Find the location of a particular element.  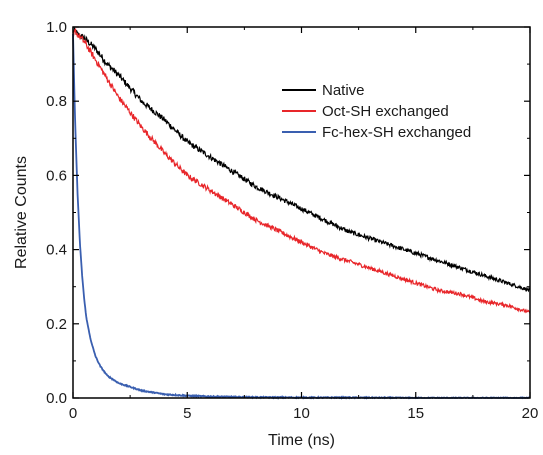

y-tick-label: 0.6 is located at coordinates (56, 175).